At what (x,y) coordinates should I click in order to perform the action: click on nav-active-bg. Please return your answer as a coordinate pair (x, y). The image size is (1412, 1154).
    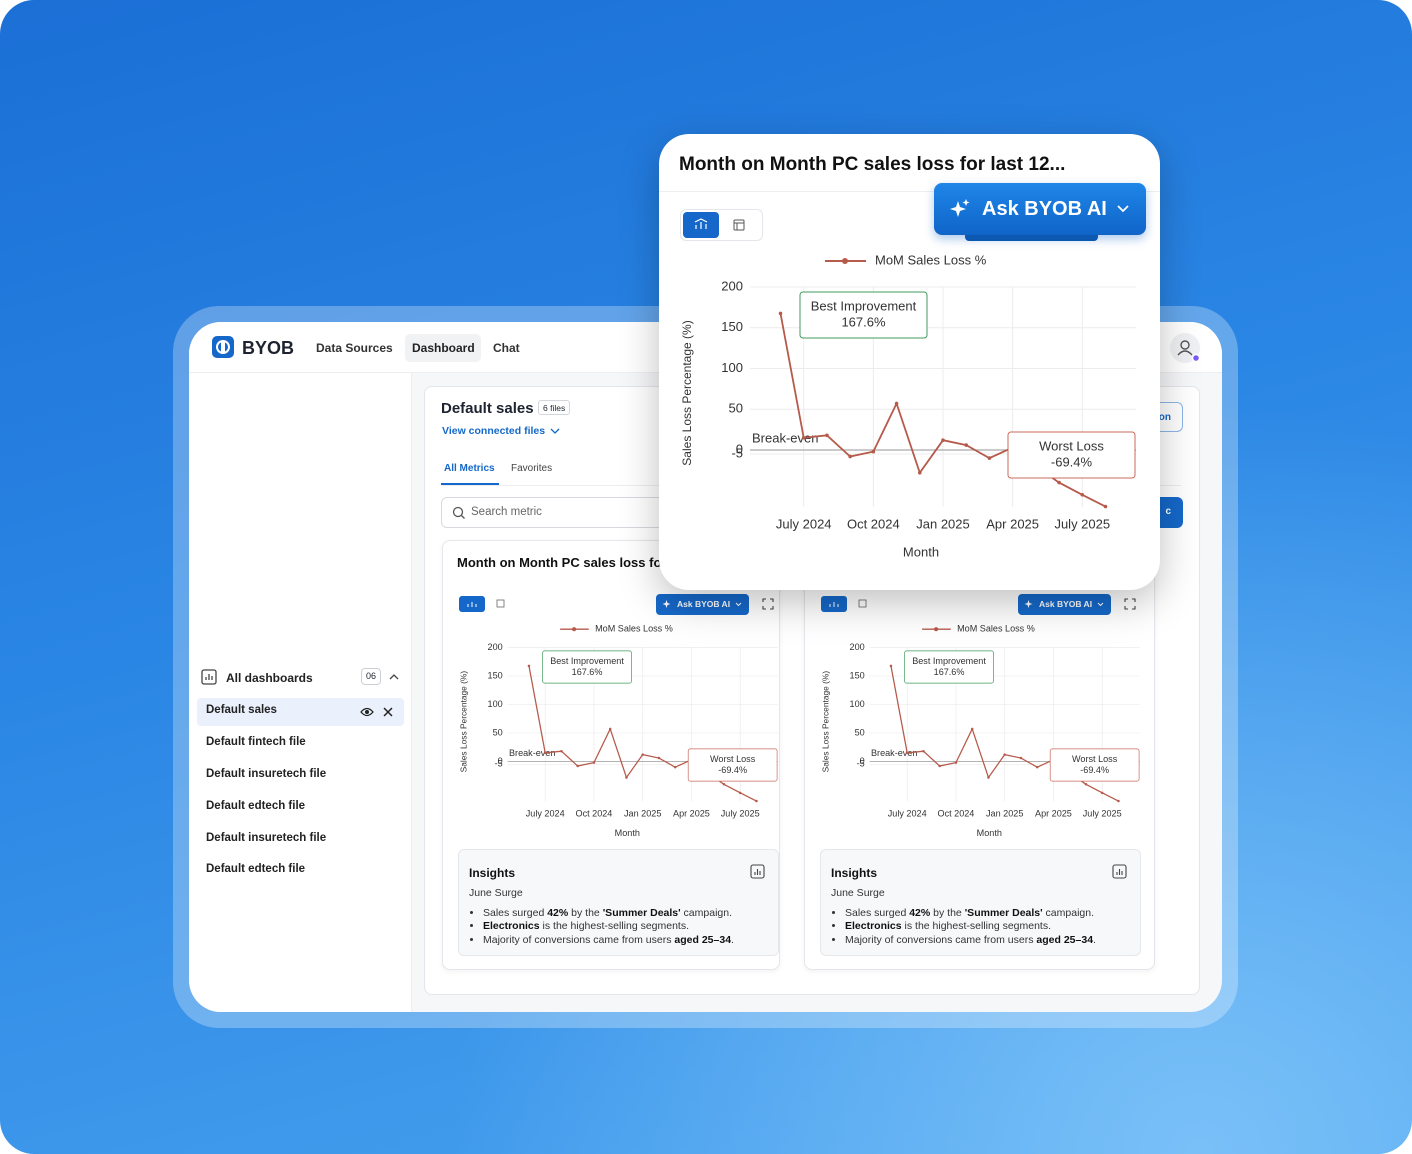
    Looking at the image, I should click on (443, 348).